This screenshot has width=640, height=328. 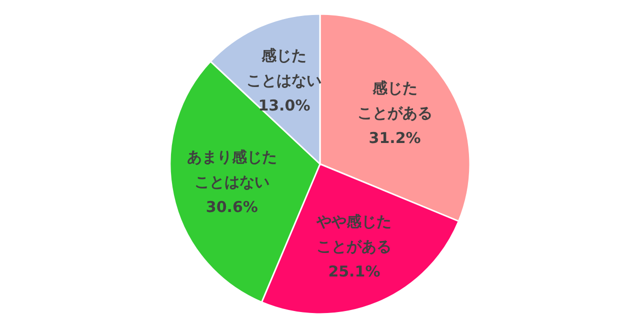 I want to click on slice-label: やや感じたことがある, so click(x=354, y=234).